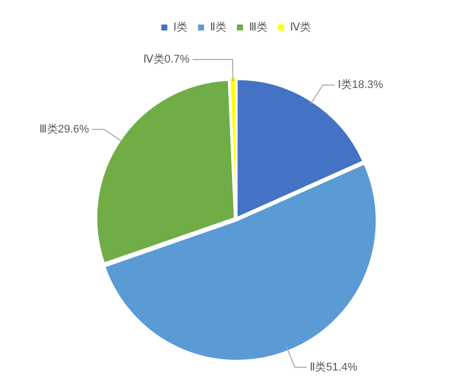 The height and width of the screenshot is (391, 472). What do you see at coordinates (218, 27) in the screenshot?
I see `legend-label: Ⅱ类` at bounding box center [218, 27].